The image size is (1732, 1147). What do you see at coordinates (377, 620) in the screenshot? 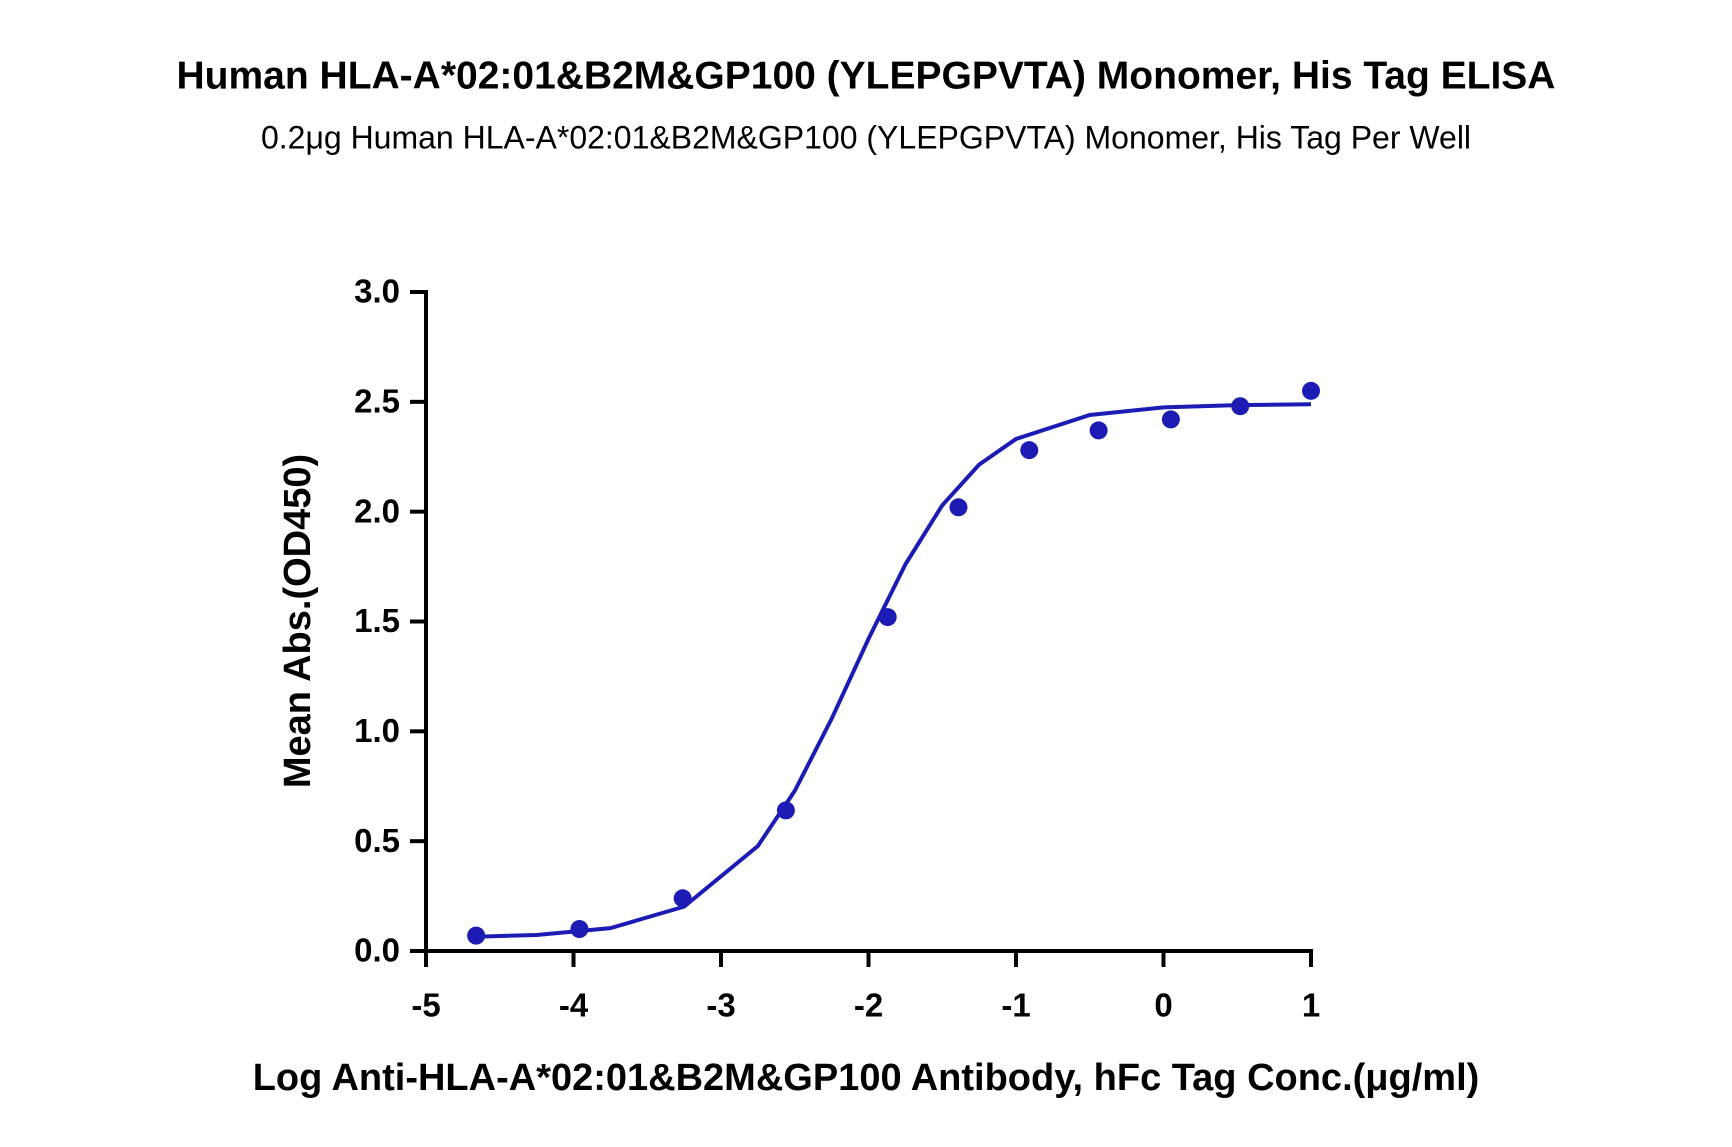
I see `y-tick-label: 1.5` at bounding box center [377, 620].